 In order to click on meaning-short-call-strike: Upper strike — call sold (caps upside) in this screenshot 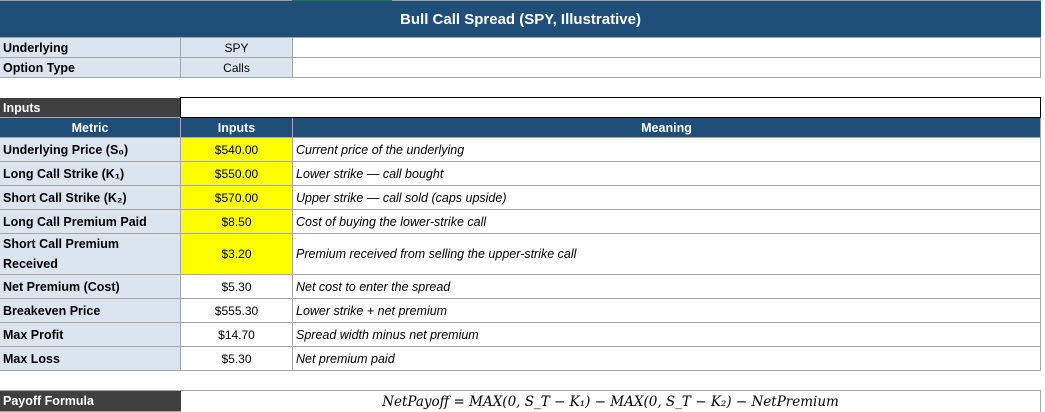, I will do `click(667, 198)`.